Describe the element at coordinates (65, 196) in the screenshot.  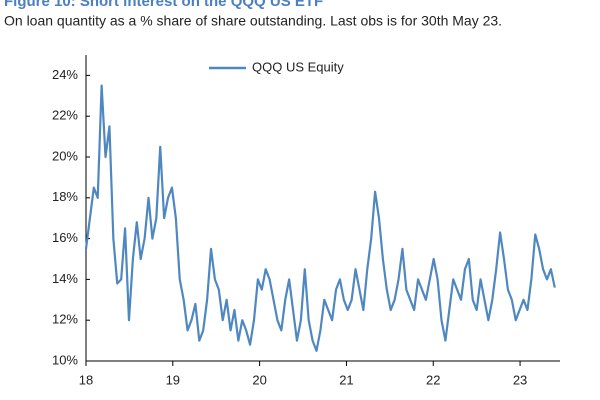
I see `y-tick-label: 18%` at that location.